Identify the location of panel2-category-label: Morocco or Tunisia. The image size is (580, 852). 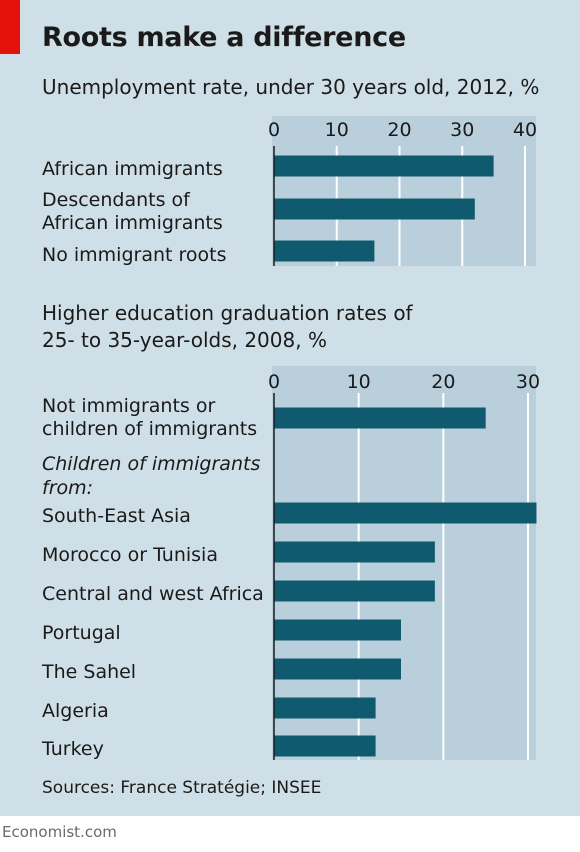
(130, 555).